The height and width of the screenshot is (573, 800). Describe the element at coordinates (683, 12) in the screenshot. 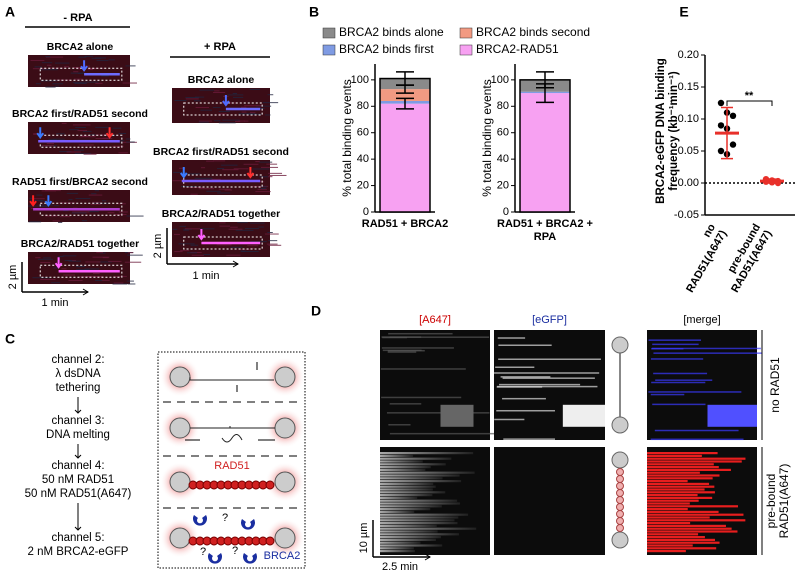

I see `panel-label: E` at that location.